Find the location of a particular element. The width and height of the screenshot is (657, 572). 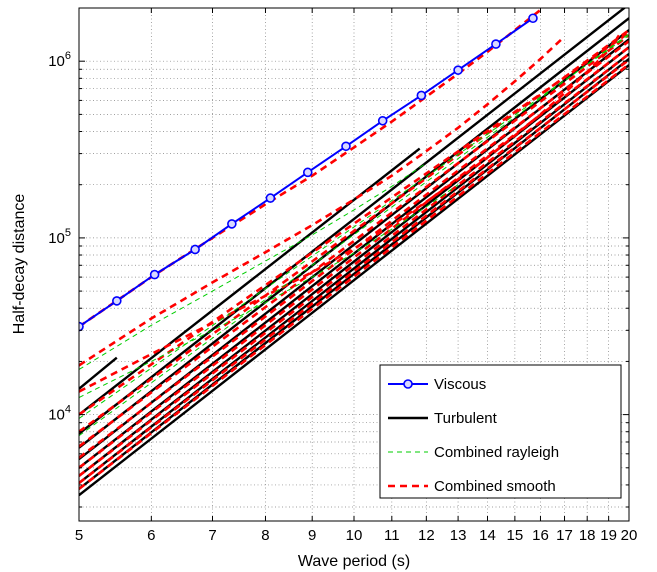

legend-label: Viscous is located at coordinates (460, 384).